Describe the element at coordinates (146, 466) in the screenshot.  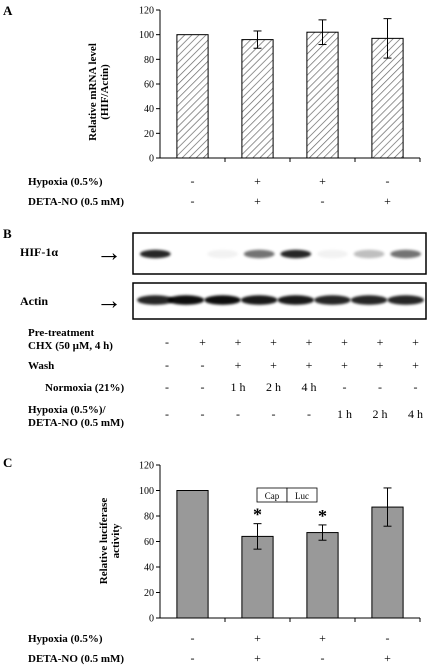
I see `chart-c-y-tick-label: 120` at that location.